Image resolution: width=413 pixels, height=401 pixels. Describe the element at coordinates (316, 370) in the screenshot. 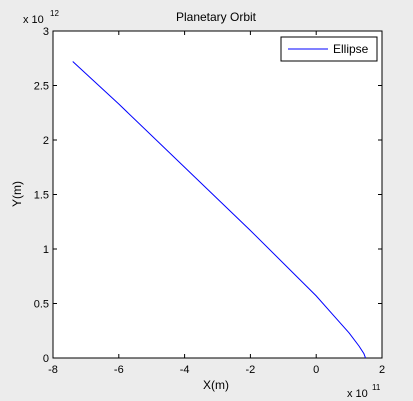

I see `x-tick-label: 0` at that location.